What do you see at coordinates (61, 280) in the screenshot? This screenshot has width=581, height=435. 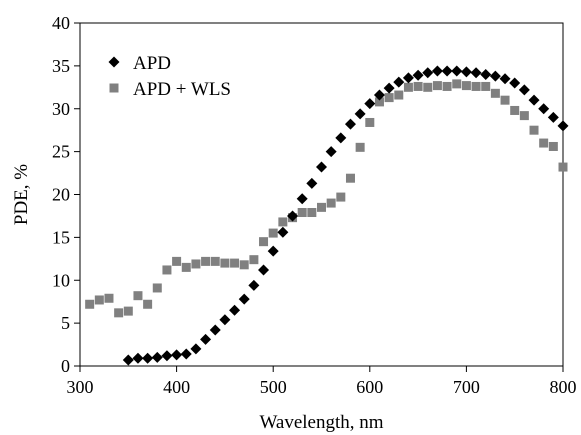 I see `y-tick-label: 10` at bounding box center [61, 280].